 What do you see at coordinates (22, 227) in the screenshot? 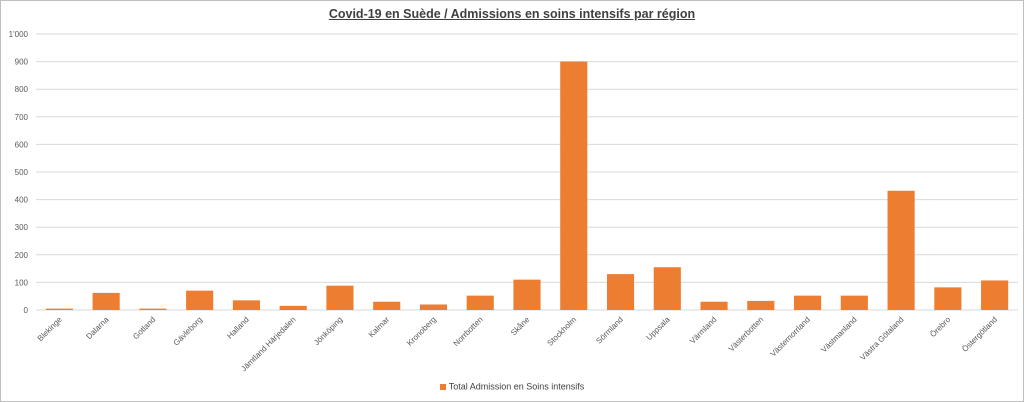
I see `y-tick-label: 300` at bounding box center [22, 227].